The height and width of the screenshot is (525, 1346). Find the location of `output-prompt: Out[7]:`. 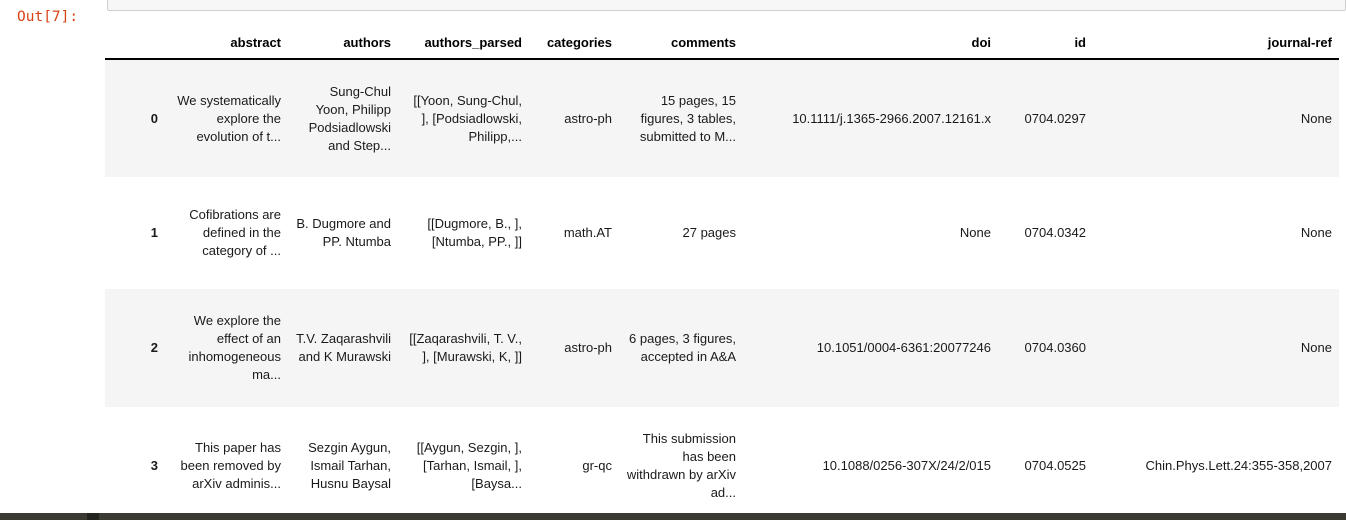

output-prompt: Out[7]: is located at coordinates (48, 17).